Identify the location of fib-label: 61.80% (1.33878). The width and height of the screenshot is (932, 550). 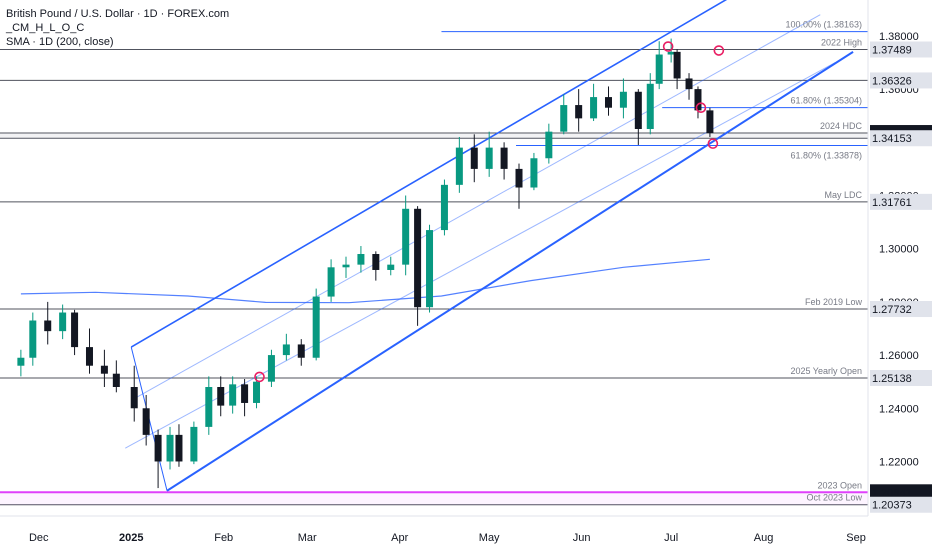
(826, 156).